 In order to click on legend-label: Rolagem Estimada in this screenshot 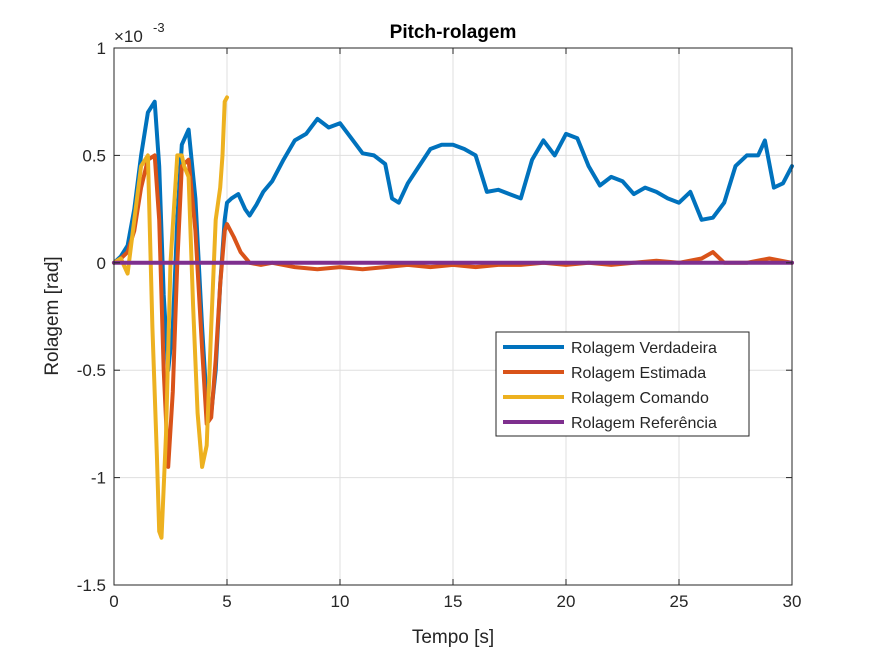, I will do `click(638, 373)`.